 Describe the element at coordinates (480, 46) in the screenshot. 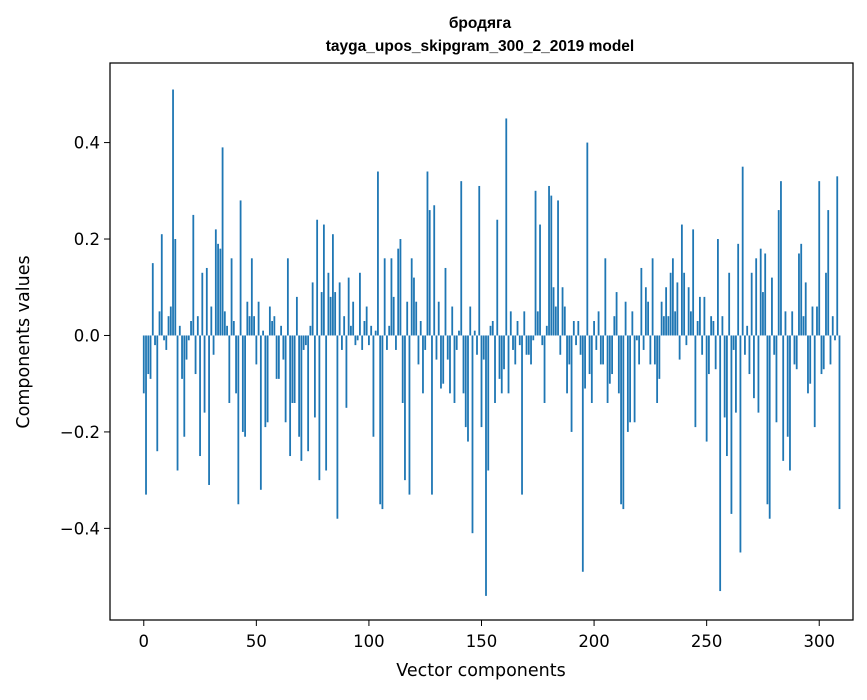

I see `chart-title-line-2: tayga_upos_skipgram_300_2_2019 model` at that location.